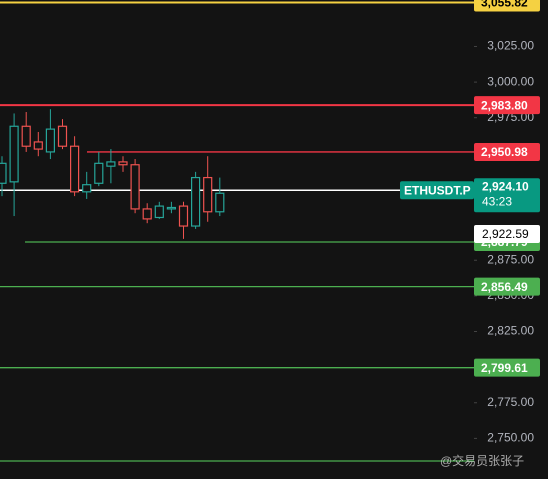  I want to click on last-price-label: 2,922.59, so click(505, 234).